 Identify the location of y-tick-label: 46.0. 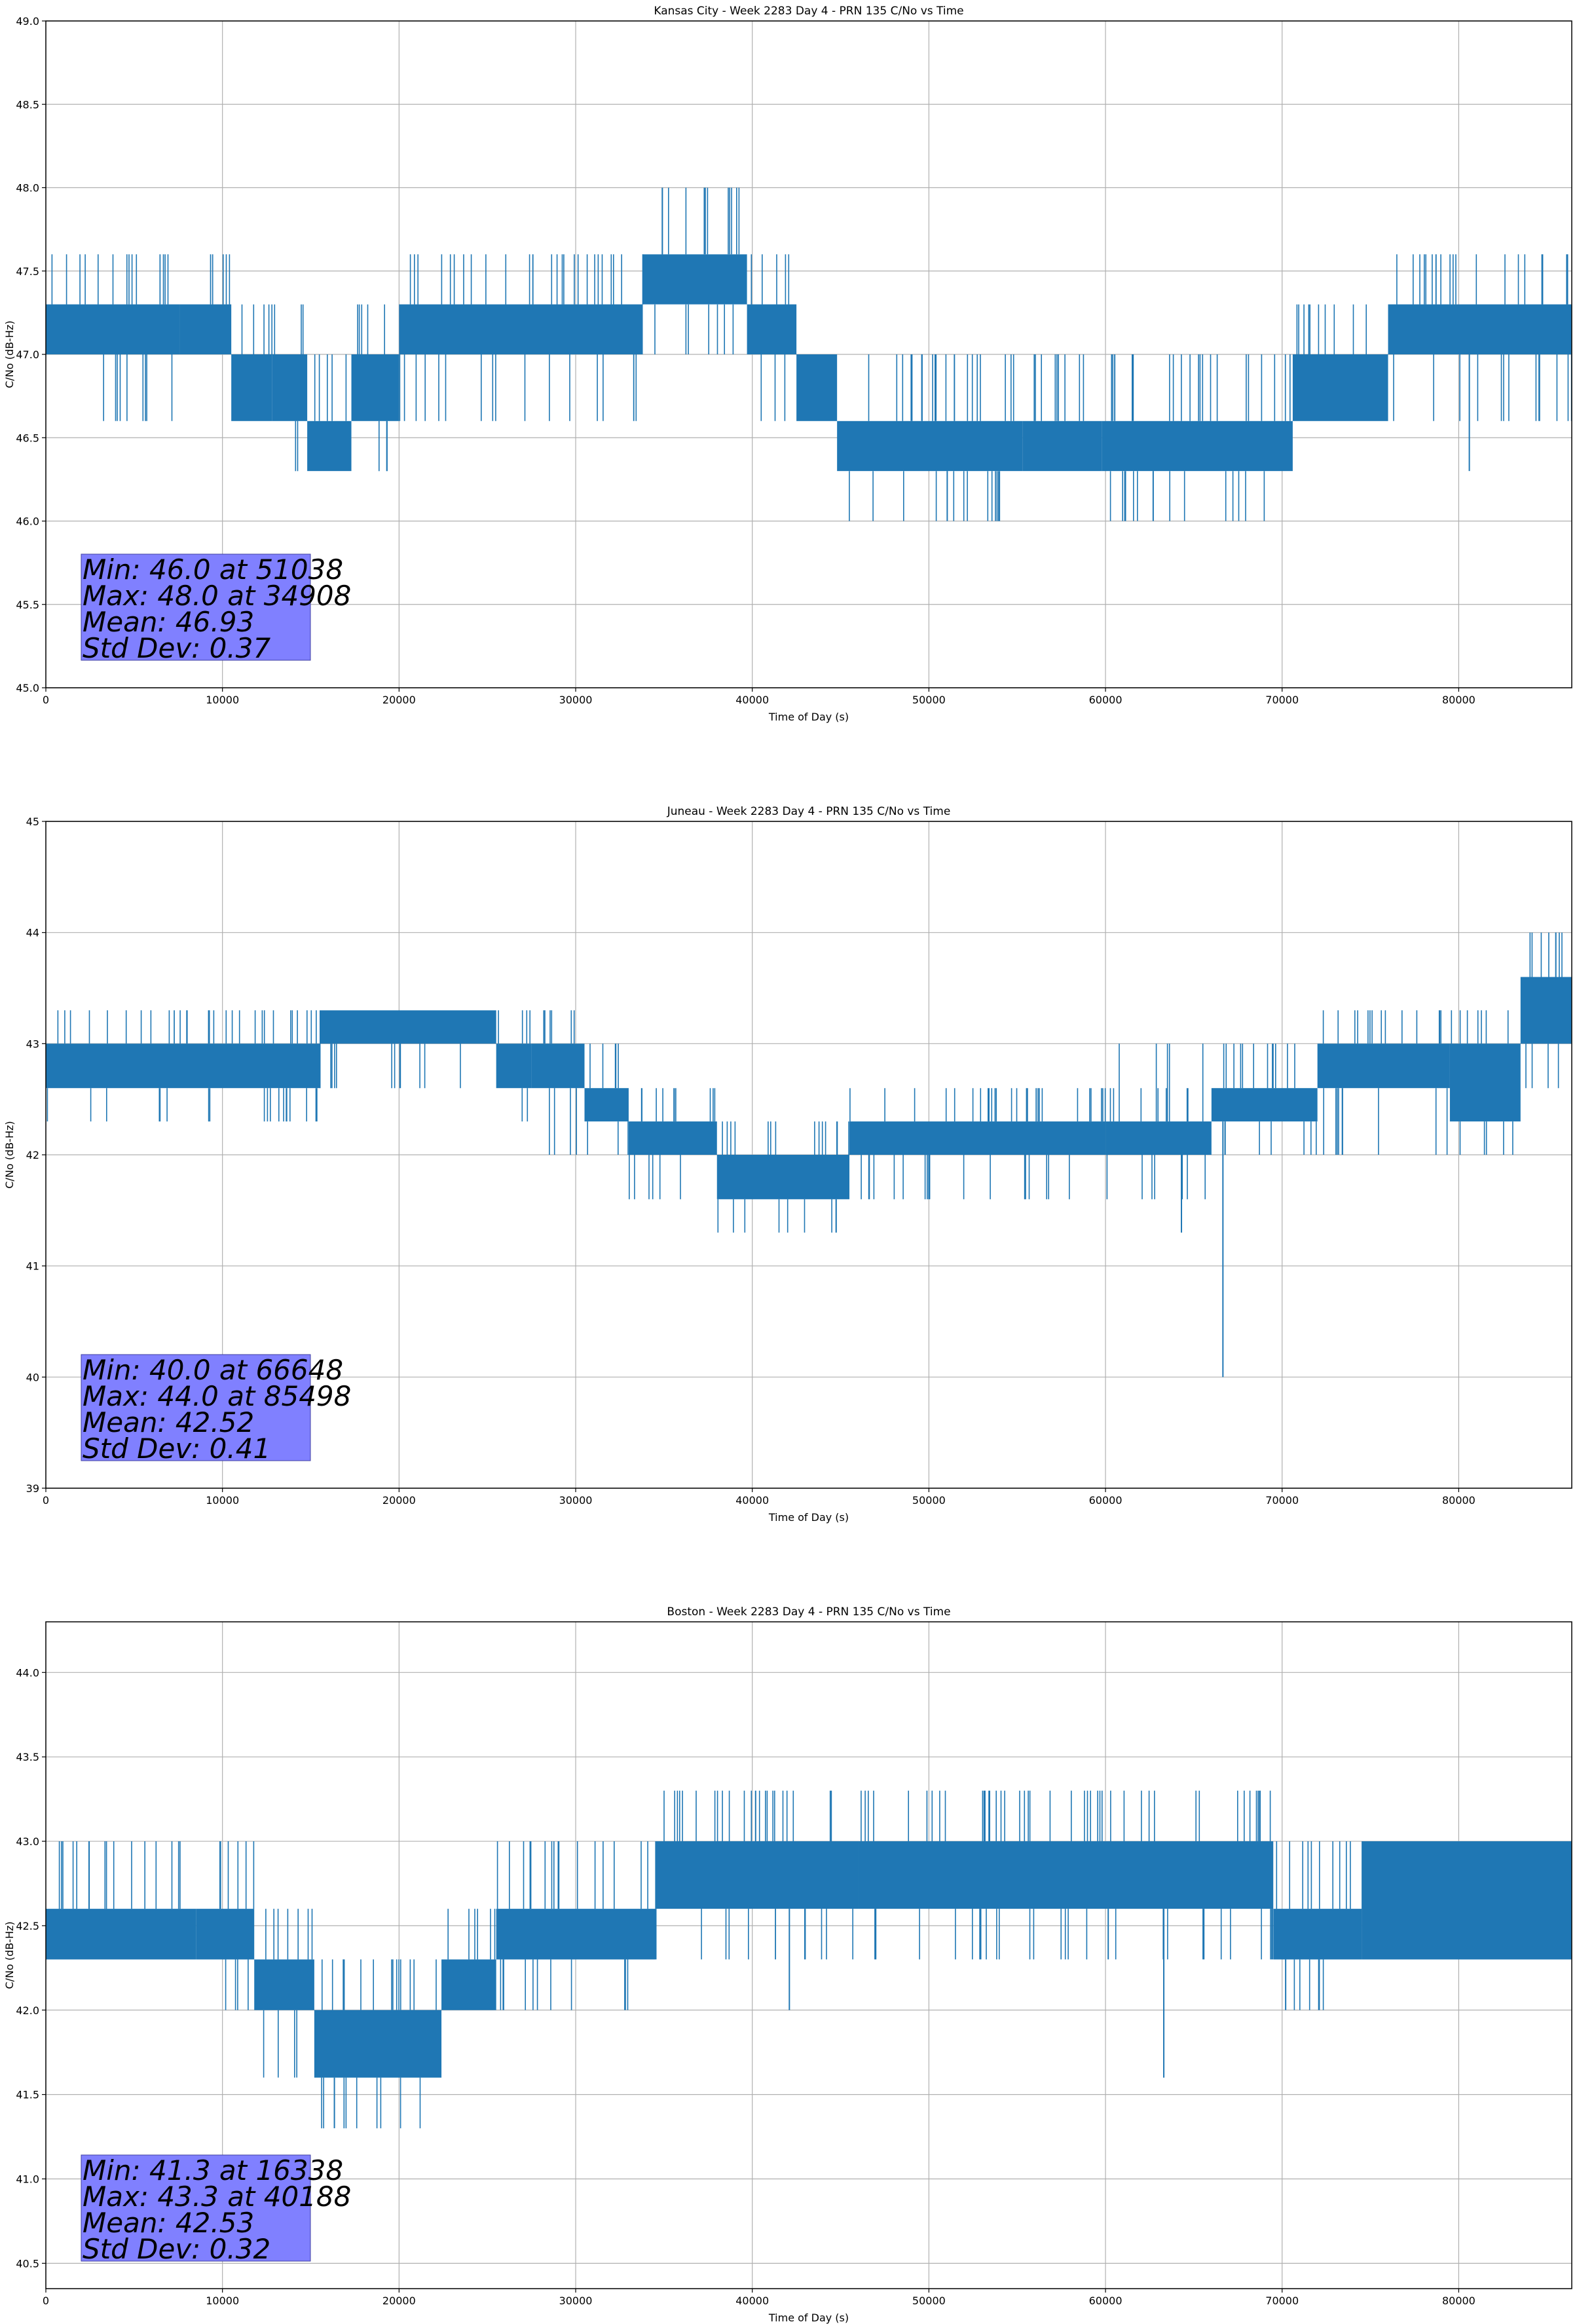
(27, 521).